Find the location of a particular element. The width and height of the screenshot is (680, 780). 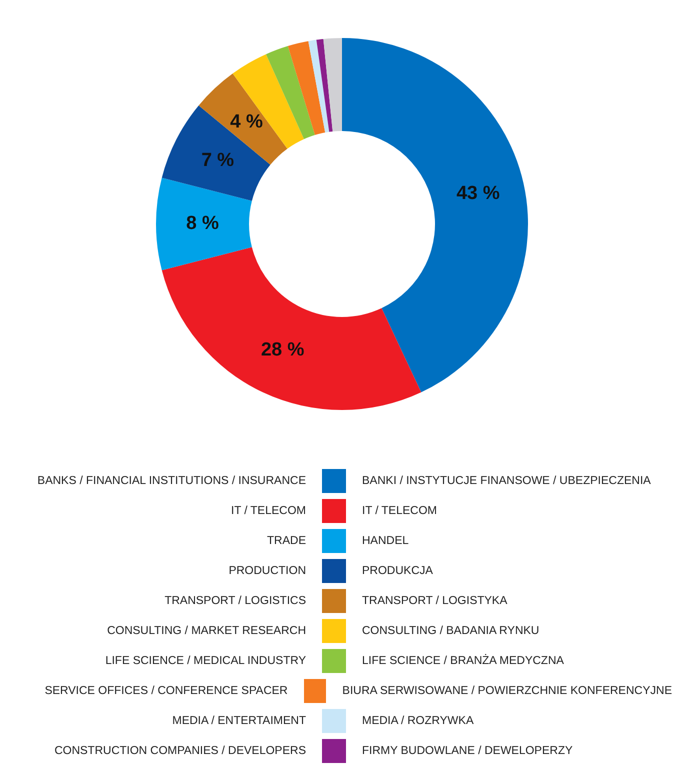

legend-label: BANKS / FINANCIAL INSTITUTIONS / INSURANCE is located at coordinates (171, 481).